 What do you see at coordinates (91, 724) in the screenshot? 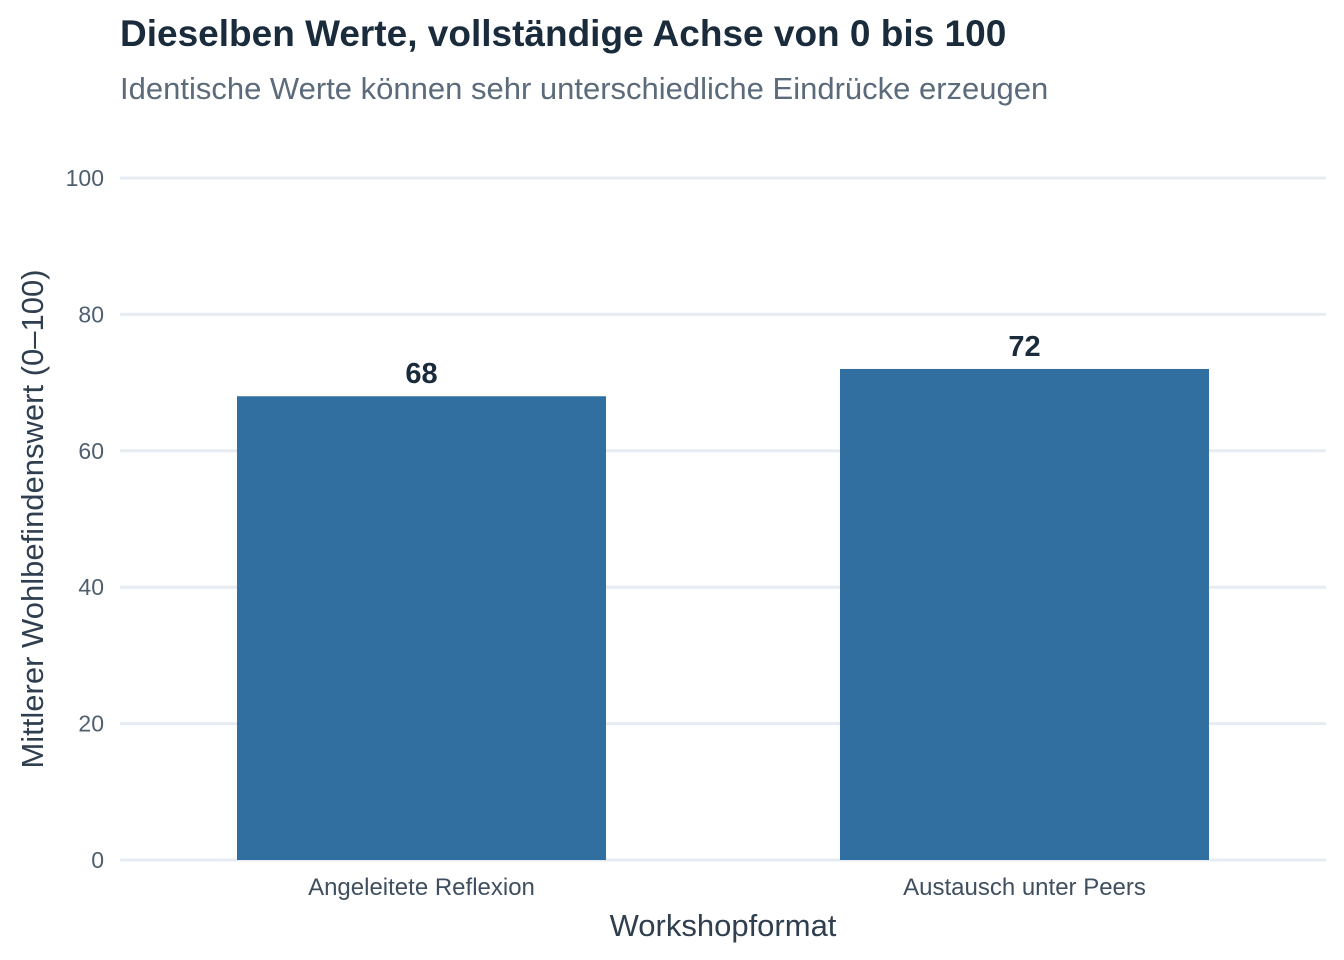
I see `y-tick-label: 20` at bounding box center [91, 724].